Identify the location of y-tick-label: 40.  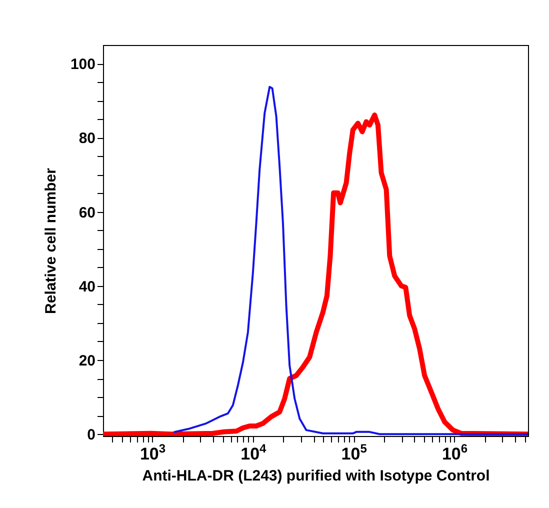
(87, 287).